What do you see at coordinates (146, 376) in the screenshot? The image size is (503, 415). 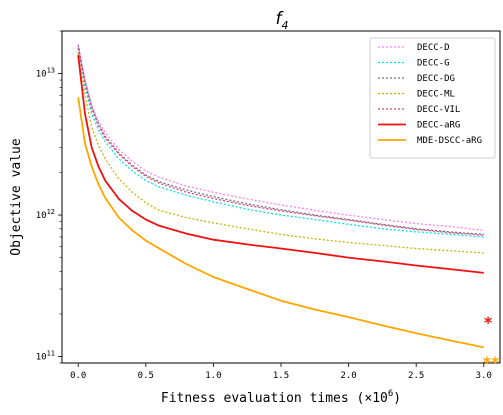 I see `x-tick-label: 0.5` at bounding box center [146, 376].